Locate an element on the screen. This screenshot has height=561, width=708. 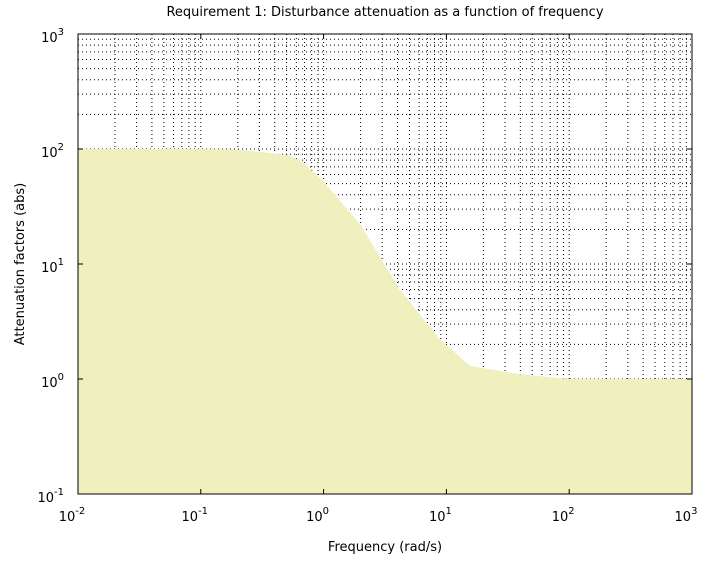
x-tick-label: 10³ is located at coordinates (686, 515).